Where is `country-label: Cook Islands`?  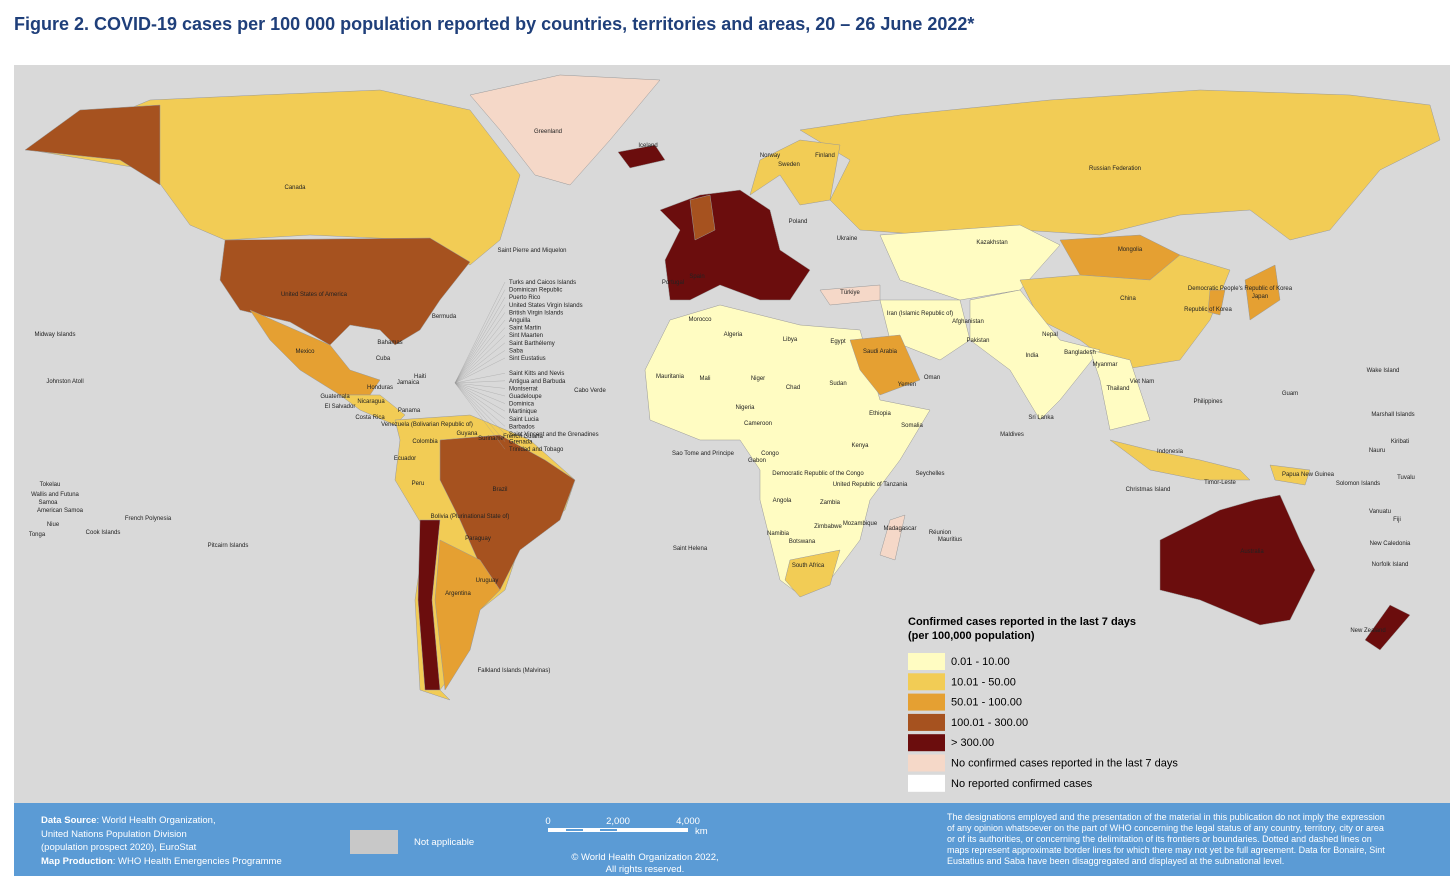 country-label: Cook Islands is located at coordinates (103, 533).